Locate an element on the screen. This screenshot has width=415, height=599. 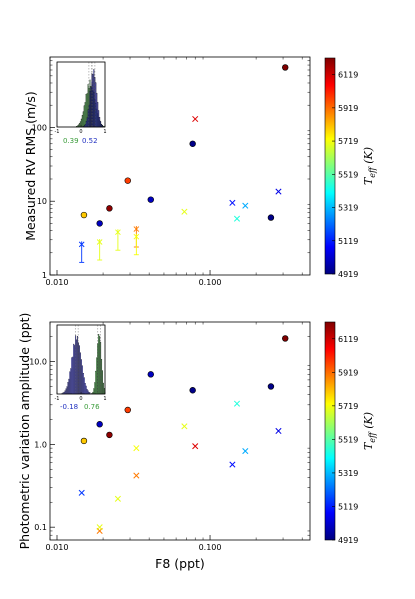
y-tick-label: 100 is located at coordinates (39, 127).